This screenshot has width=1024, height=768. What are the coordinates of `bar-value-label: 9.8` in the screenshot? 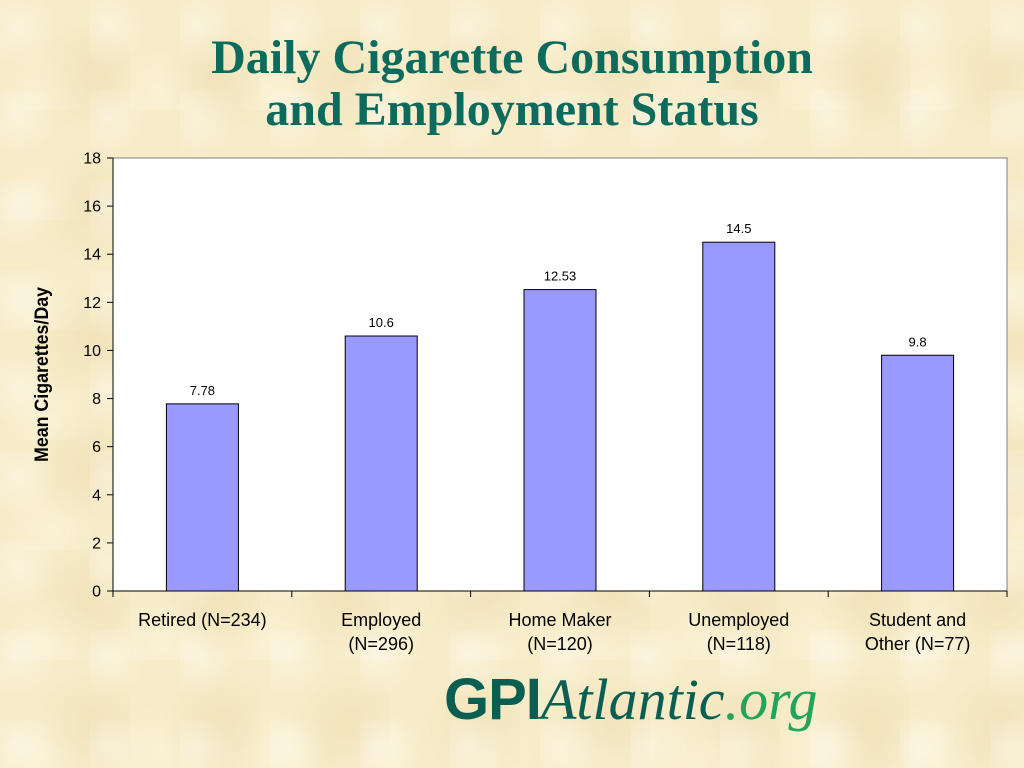 It's located at (918, 341).